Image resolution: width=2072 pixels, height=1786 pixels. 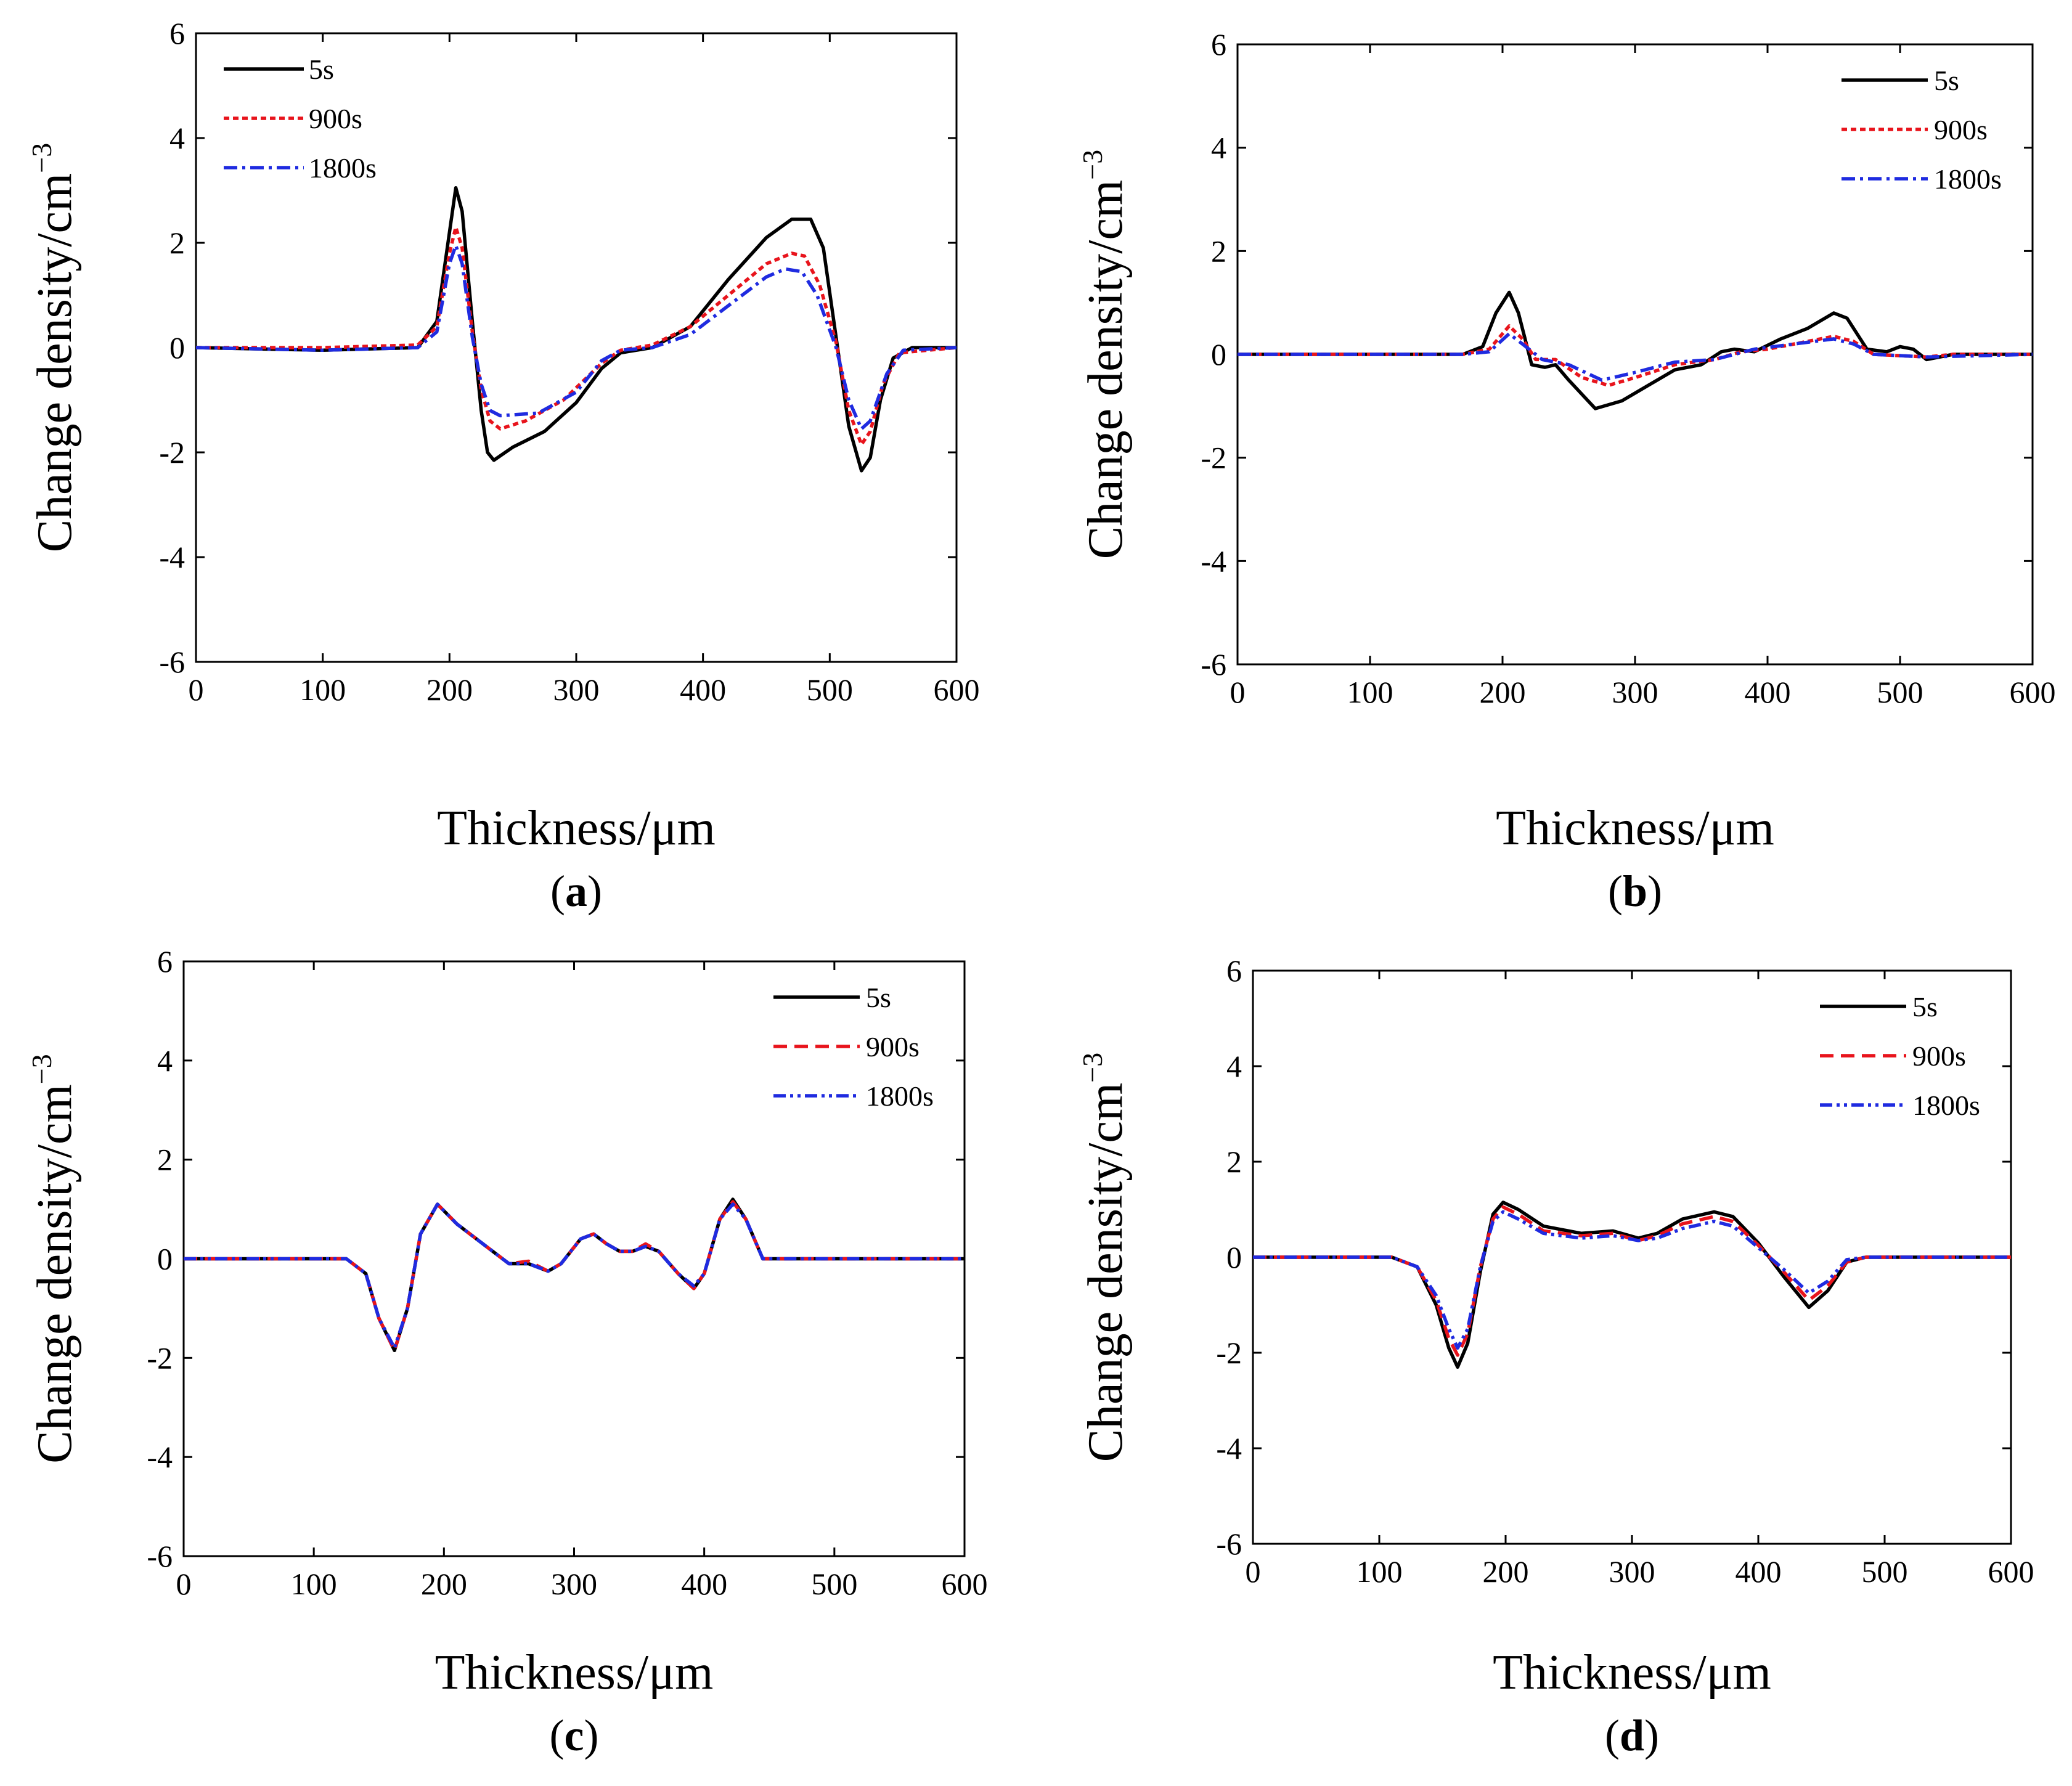 I want to click on panel-label: (d), so click(x=1632, y=1736).